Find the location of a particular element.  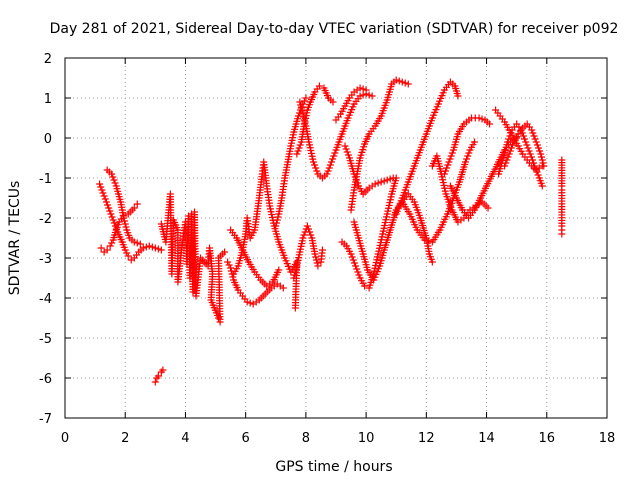

x-tick-label: 12 is located at coordinates (426, 438).